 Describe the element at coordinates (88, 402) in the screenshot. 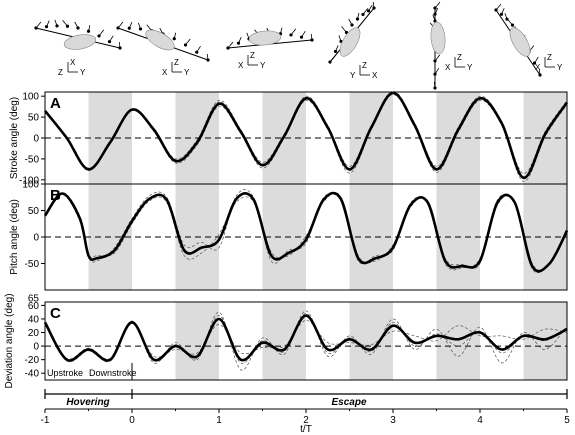

I see `hovering-label-bg` at that location.